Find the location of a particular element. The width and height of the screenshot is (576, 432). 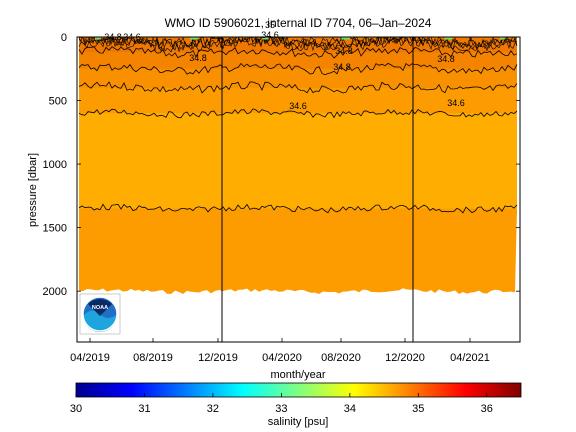

colorbar-tick-label: 31 is located at coordinates (144, 409).